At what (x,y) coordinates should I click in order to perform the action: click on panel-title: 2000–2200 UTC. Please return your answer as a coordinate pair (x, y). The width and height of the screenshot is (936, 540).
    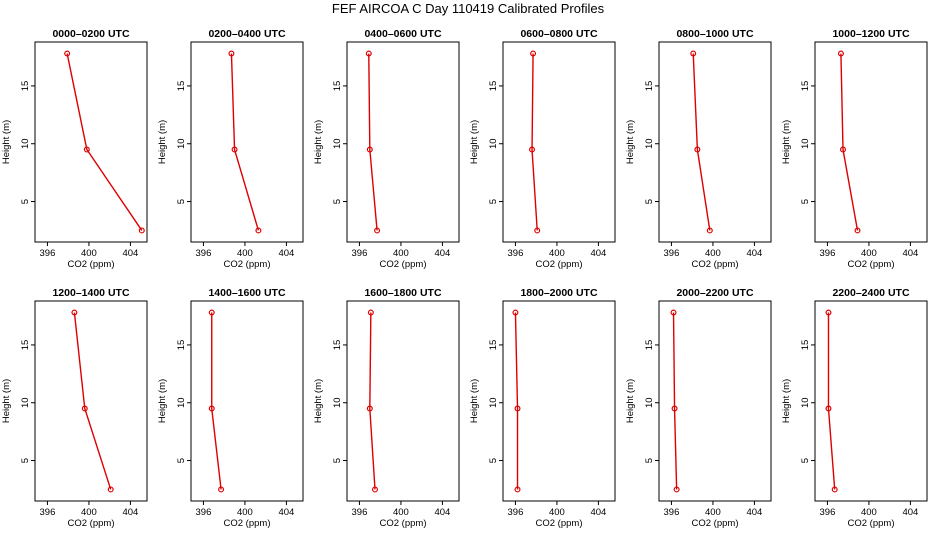
    Looking at the image, I should click on (714, 293).